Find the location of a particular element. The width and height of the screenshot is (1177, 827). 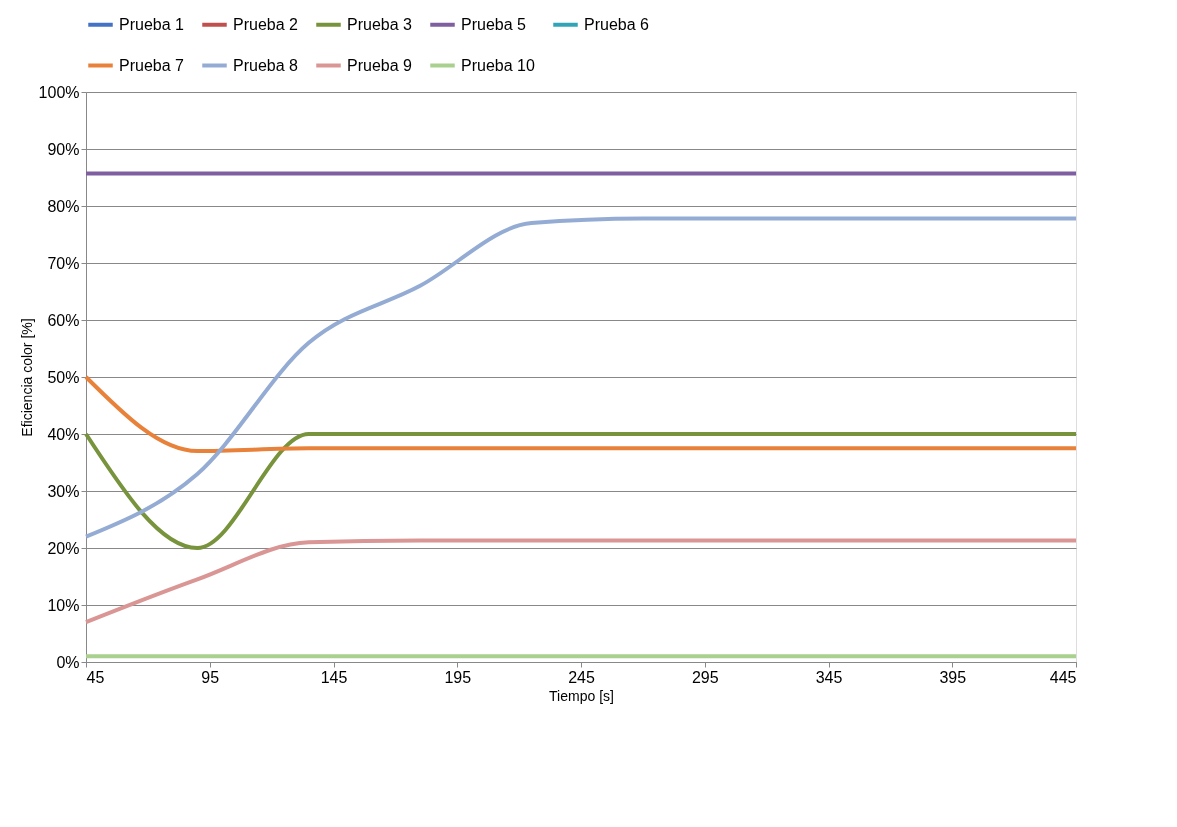

line-series is located at coordinates (581, 581).